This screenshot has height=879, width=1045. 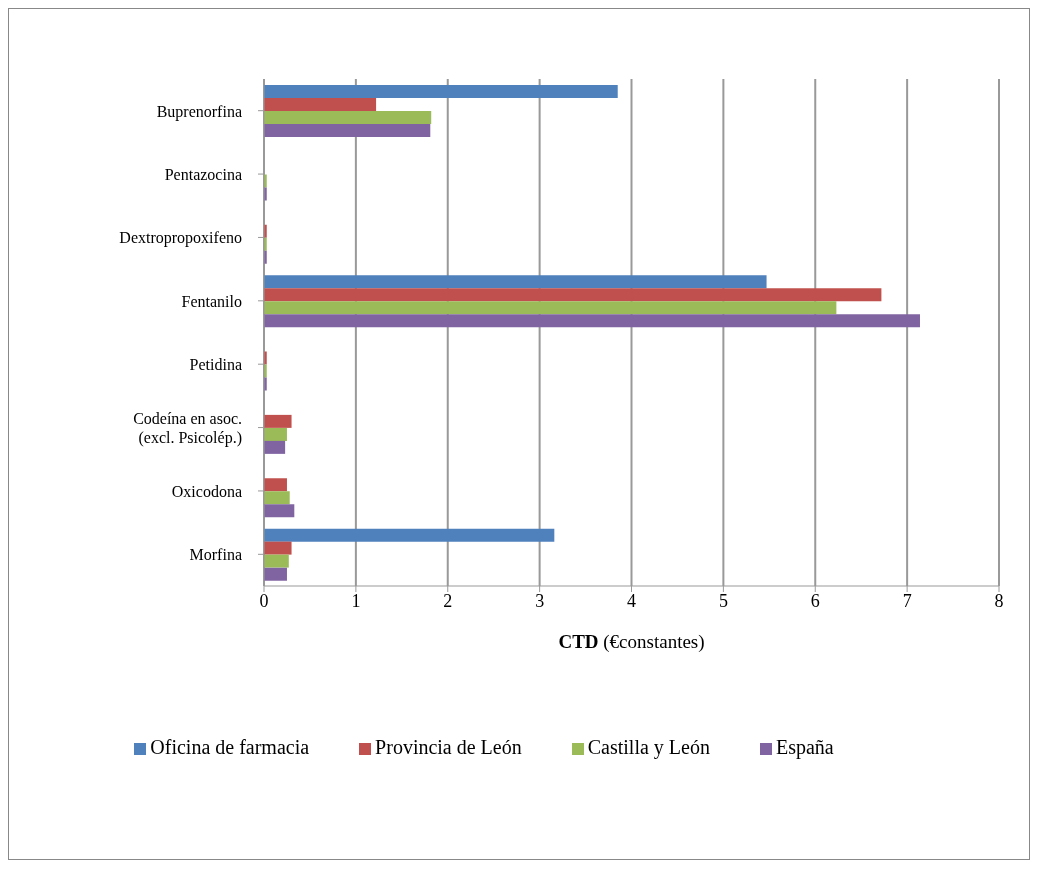 What do you see at coordinates (540, 600) in the screenshot?
I see `x-tick-label: 3` at bounding box center [540, 600].